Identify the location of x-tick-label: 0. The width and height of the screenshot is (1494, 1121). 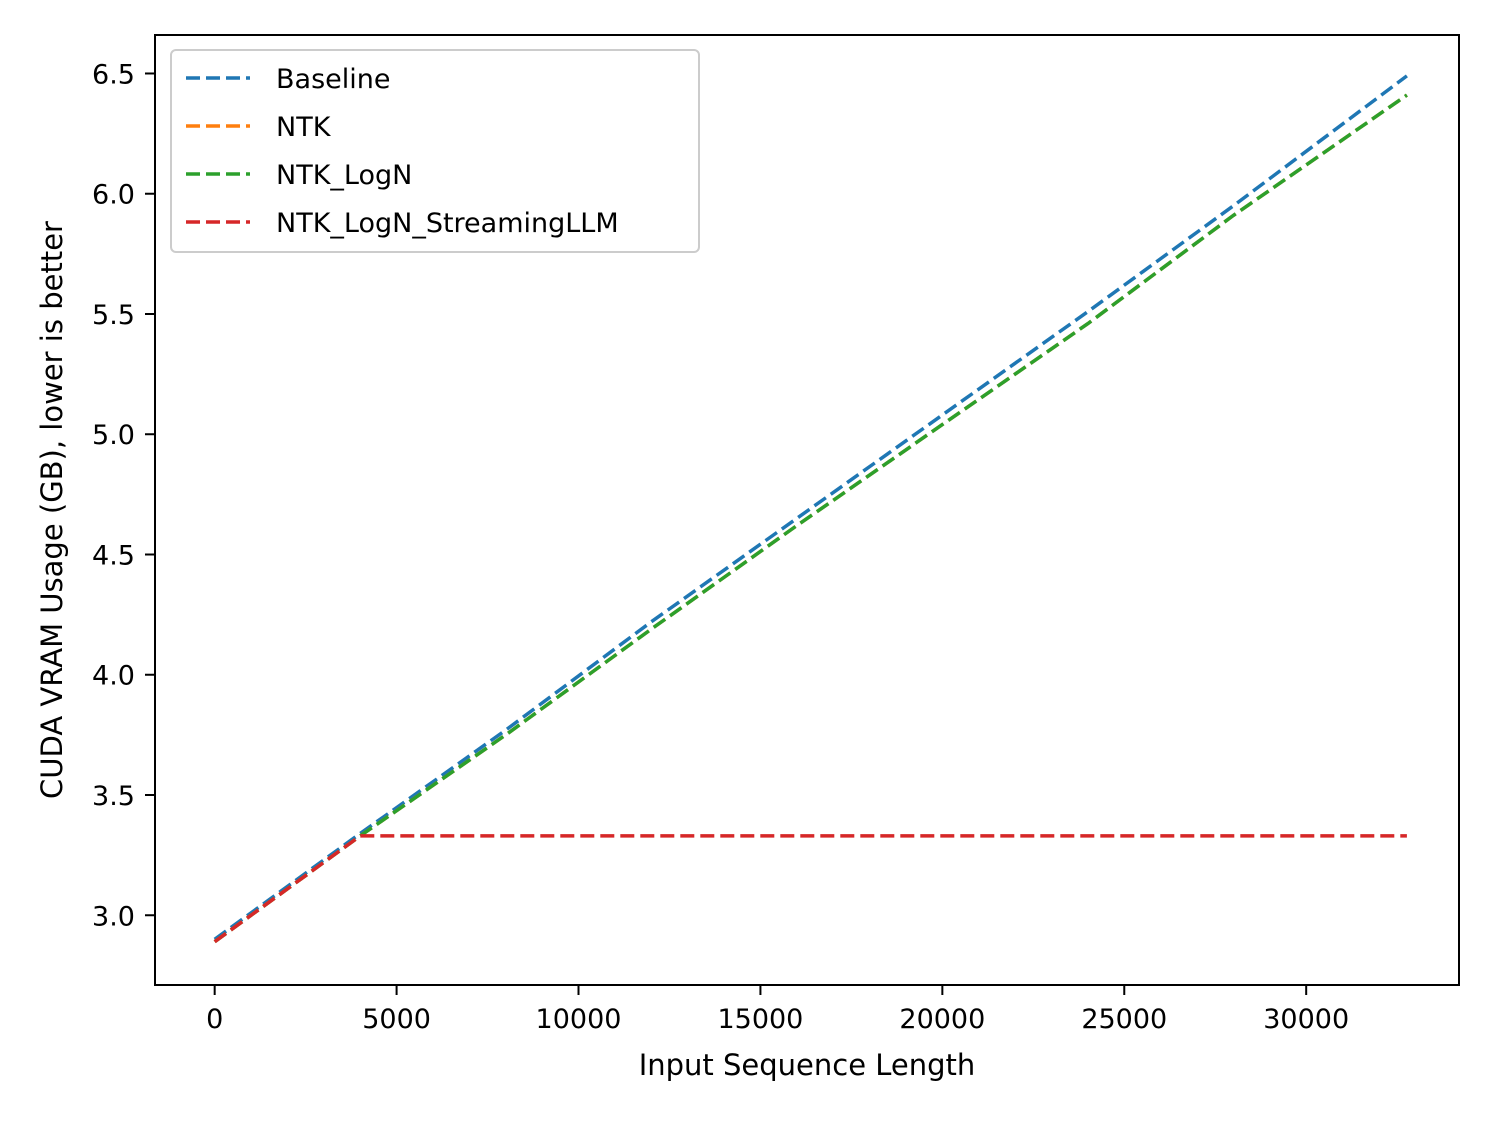
(214, 1019).